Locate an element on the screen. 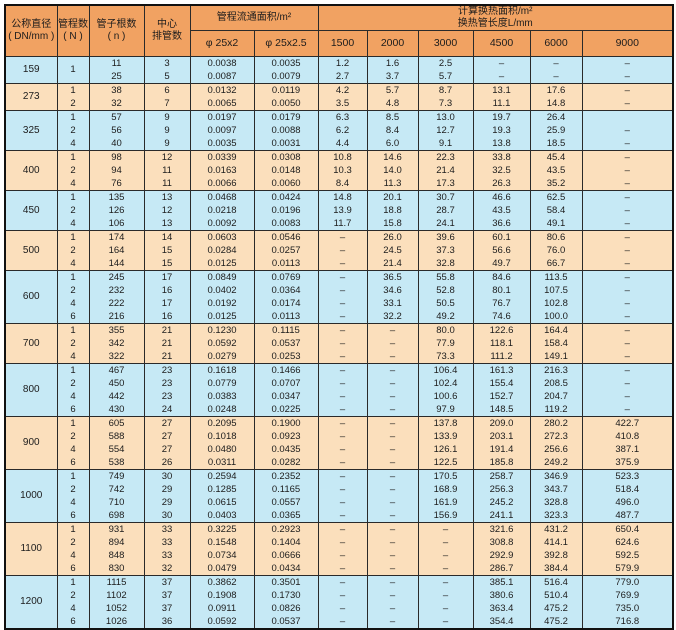  flow-area-25x2-5-cell: 0.0364 is located at coordinates (286, 290).